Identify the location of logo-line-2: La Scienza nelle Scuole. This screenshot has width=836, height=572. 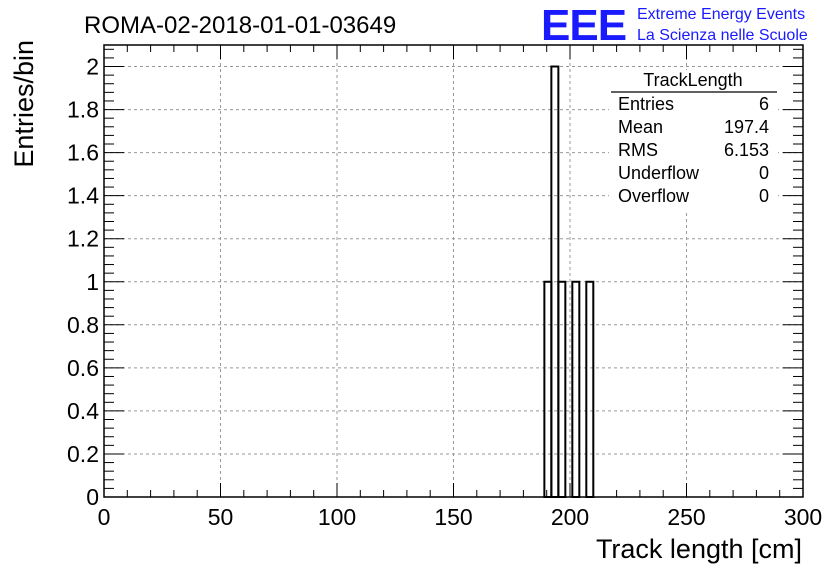
(722, 35).